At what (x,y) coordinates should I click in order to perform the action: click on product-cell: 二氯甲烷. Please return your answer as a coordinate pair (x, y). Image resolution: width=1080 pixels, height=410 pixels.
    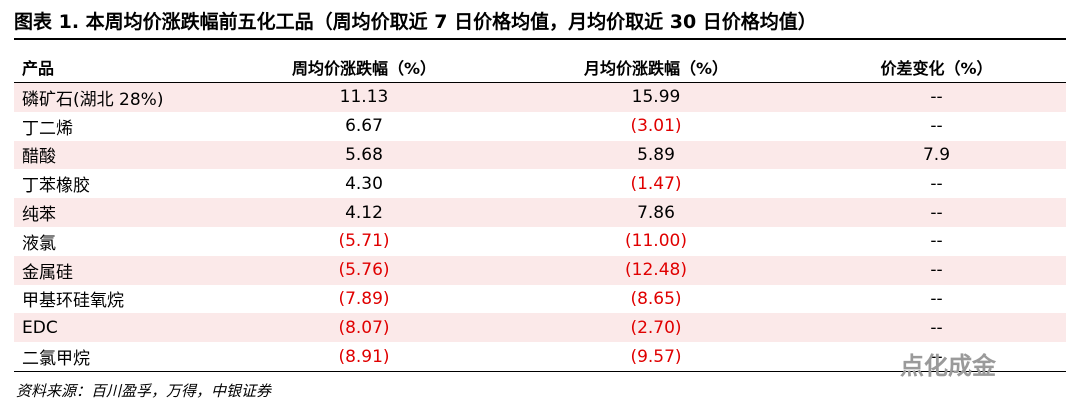
    Looking at the image, I should click on (118, 357).